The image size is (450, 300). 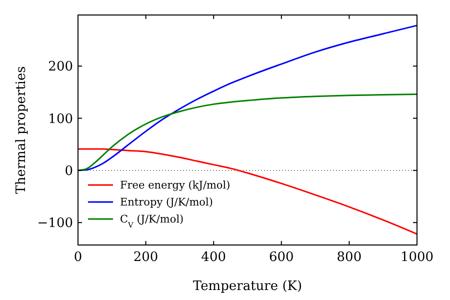 What do you see at coordinates (78, 257) in the screenshot?
I see `x-tick-label: 0` at bounding box center [78, 257].